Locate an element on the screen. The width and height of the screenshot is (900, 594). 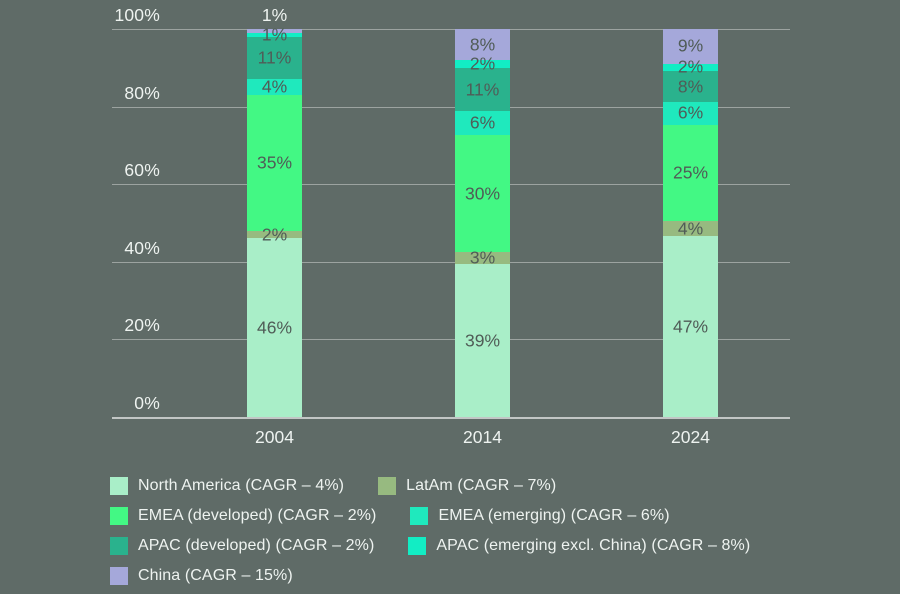
bar-segment-value-label: 9% is located at coordinates (690, 45).